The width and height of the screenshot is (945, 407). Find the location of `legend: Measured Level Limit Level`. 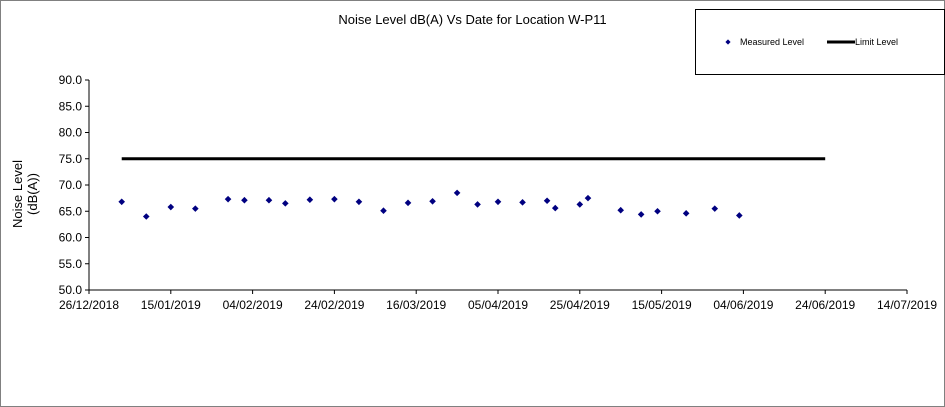

legend: Measured Level Limit Level is located at coordinates (811, 42).